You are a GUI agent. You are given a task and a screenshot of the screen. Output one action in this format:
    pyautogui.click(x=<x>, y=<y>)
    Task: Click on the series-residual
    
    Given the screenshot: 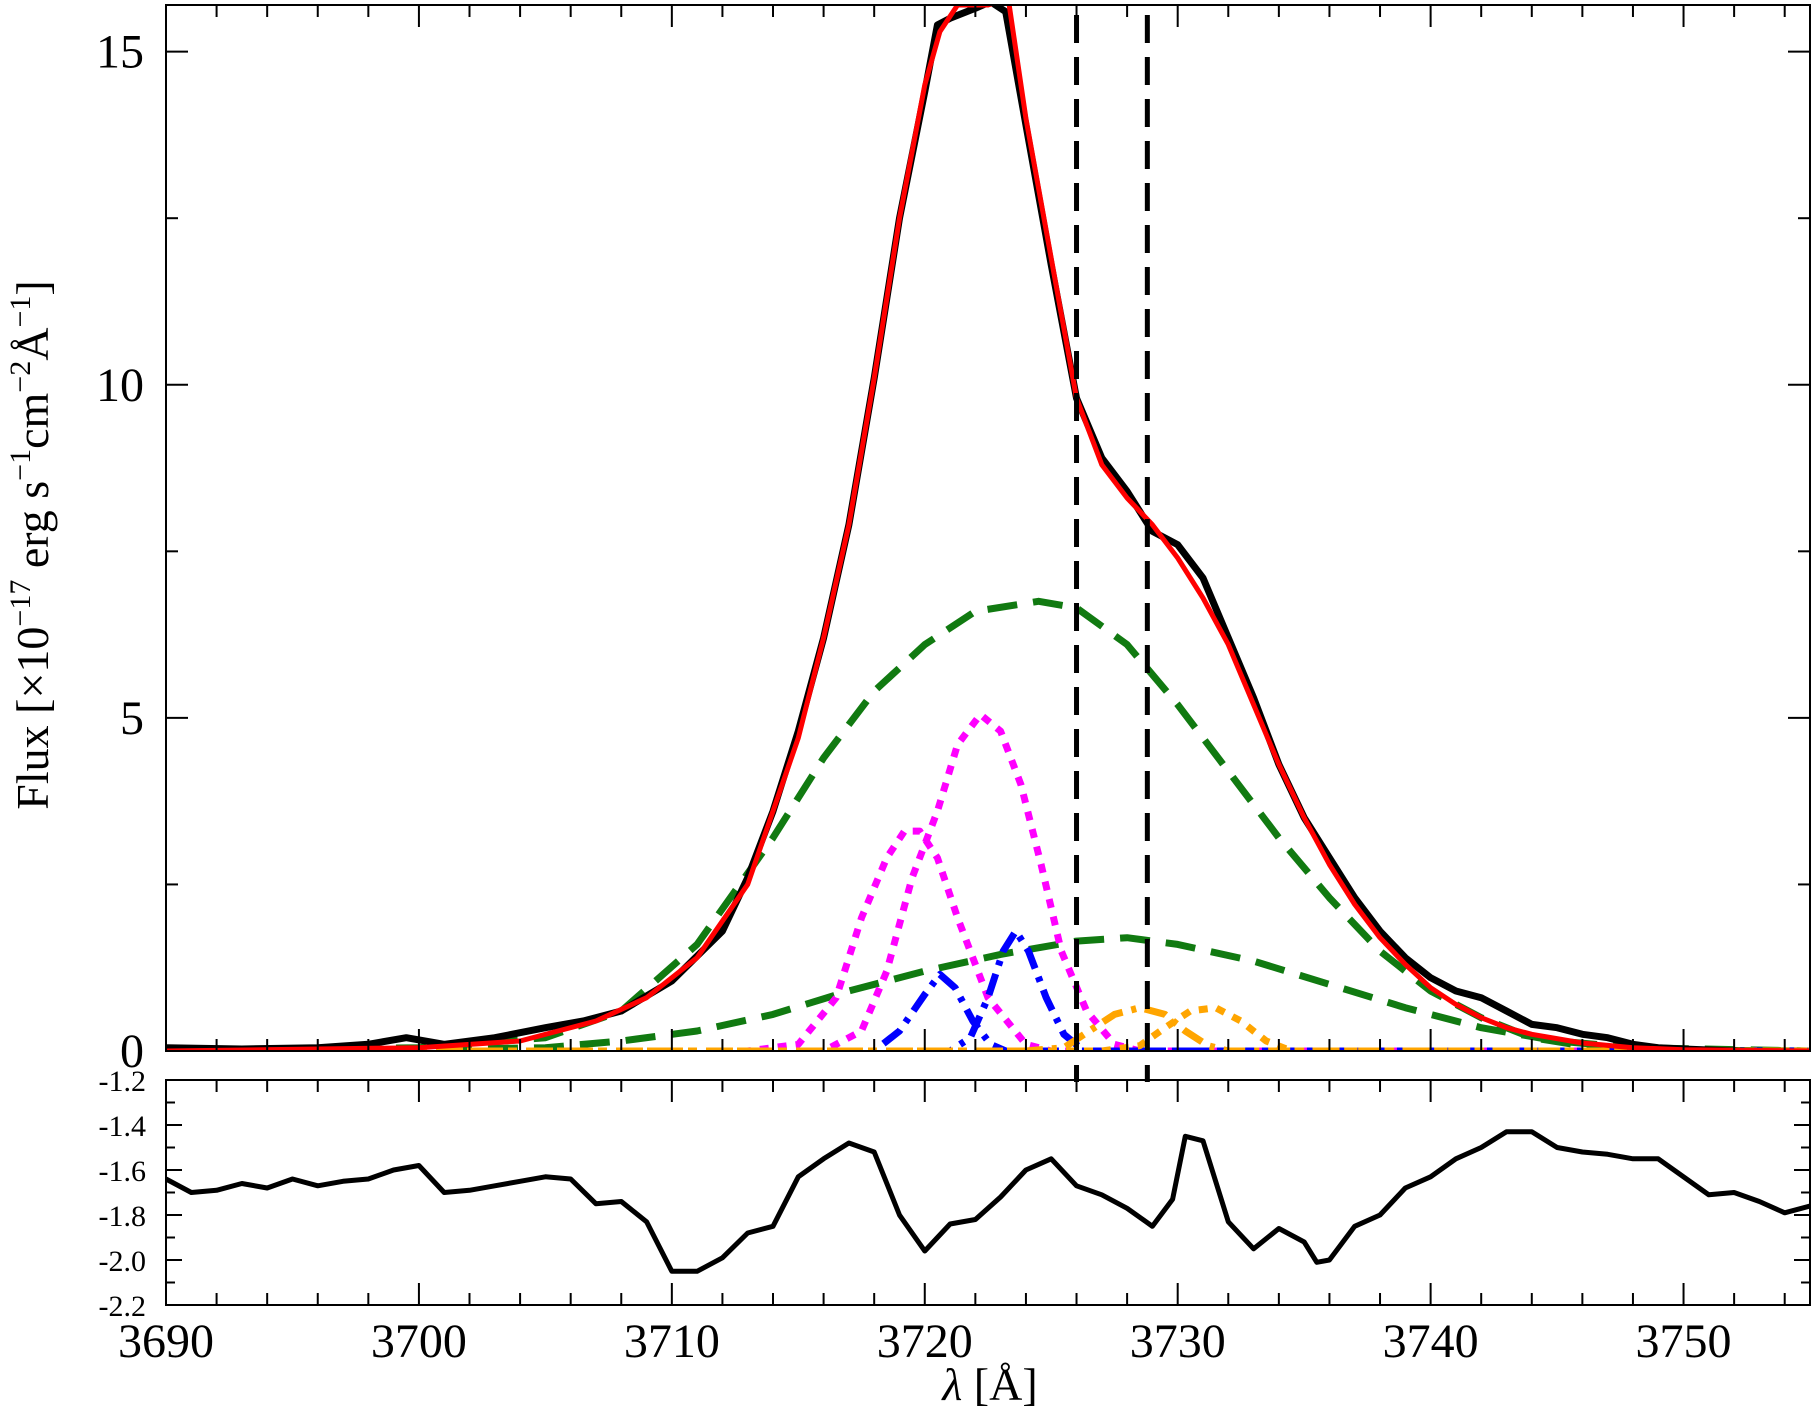 What is the action you would take?
    pyautogui.click(x=988, y=1201)
    